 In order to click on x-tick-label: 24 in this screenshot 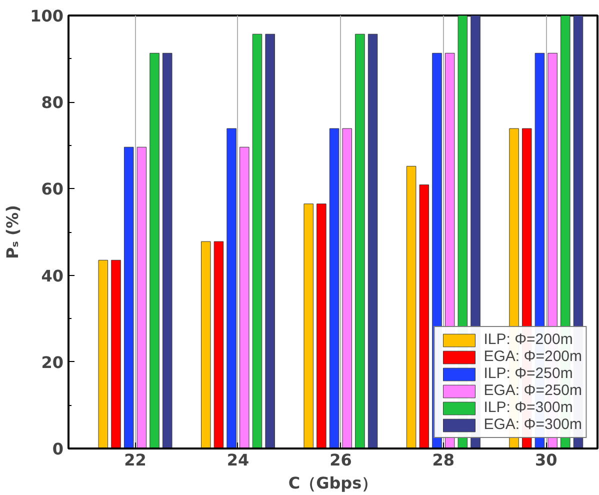, I will do `click(238, 460)`.